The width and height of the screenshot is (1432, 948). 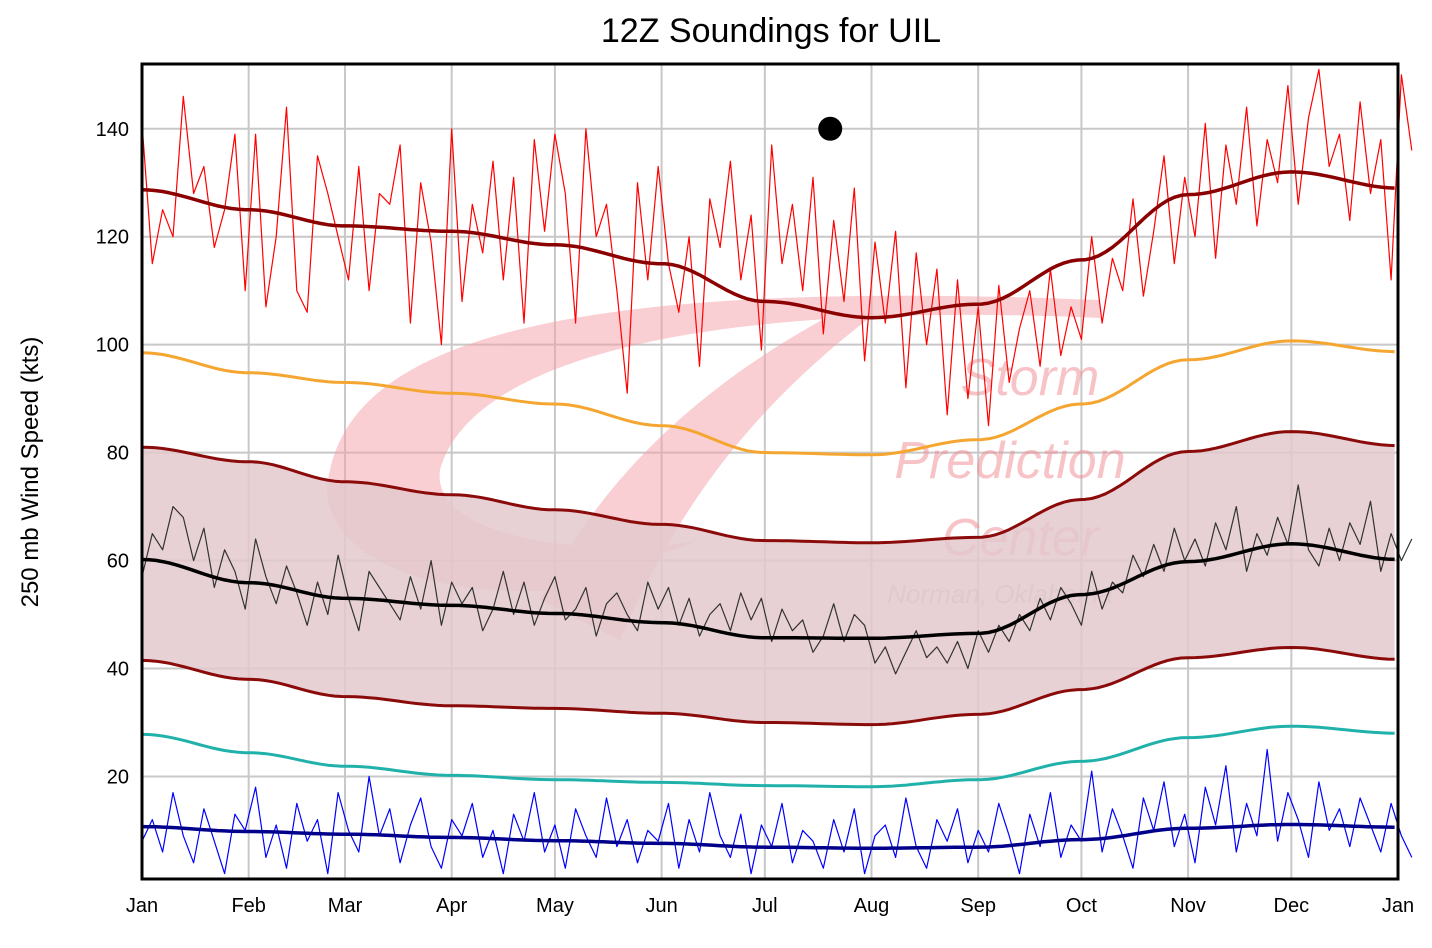 I want to click on y-tick-label: 60, so click(x=118, y=562).